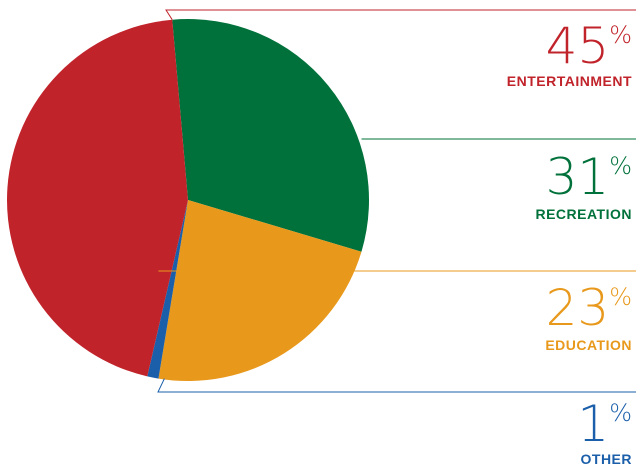  What do you see at coordinates (578, 177) in the screenshot?
I see `slice-value-number: 31` at bounding box center [578, 177].